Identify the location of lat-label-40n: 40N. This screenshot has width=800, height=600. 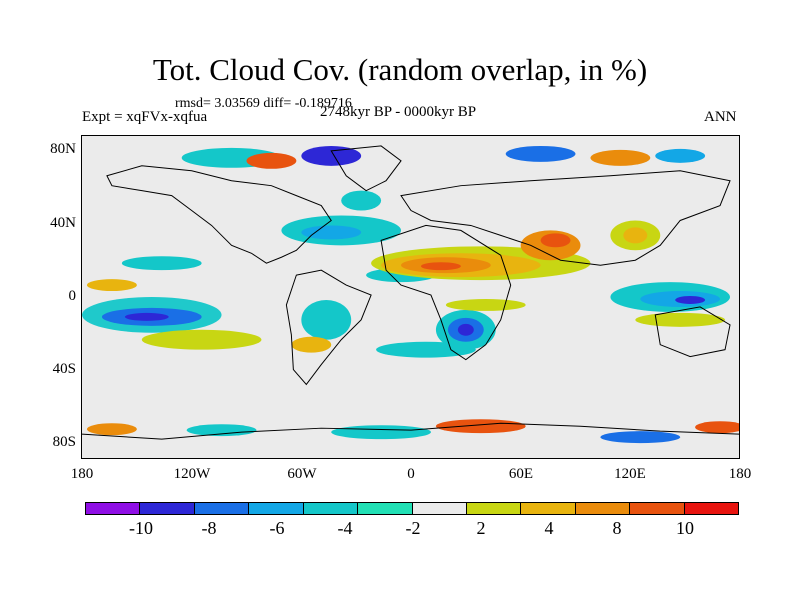
(63, 223).